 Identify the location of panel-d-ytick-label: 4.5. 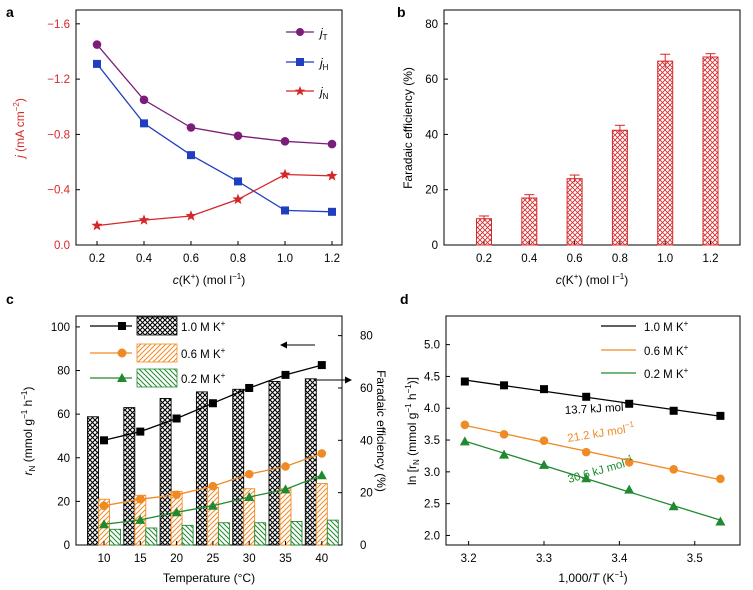
(432, 377).